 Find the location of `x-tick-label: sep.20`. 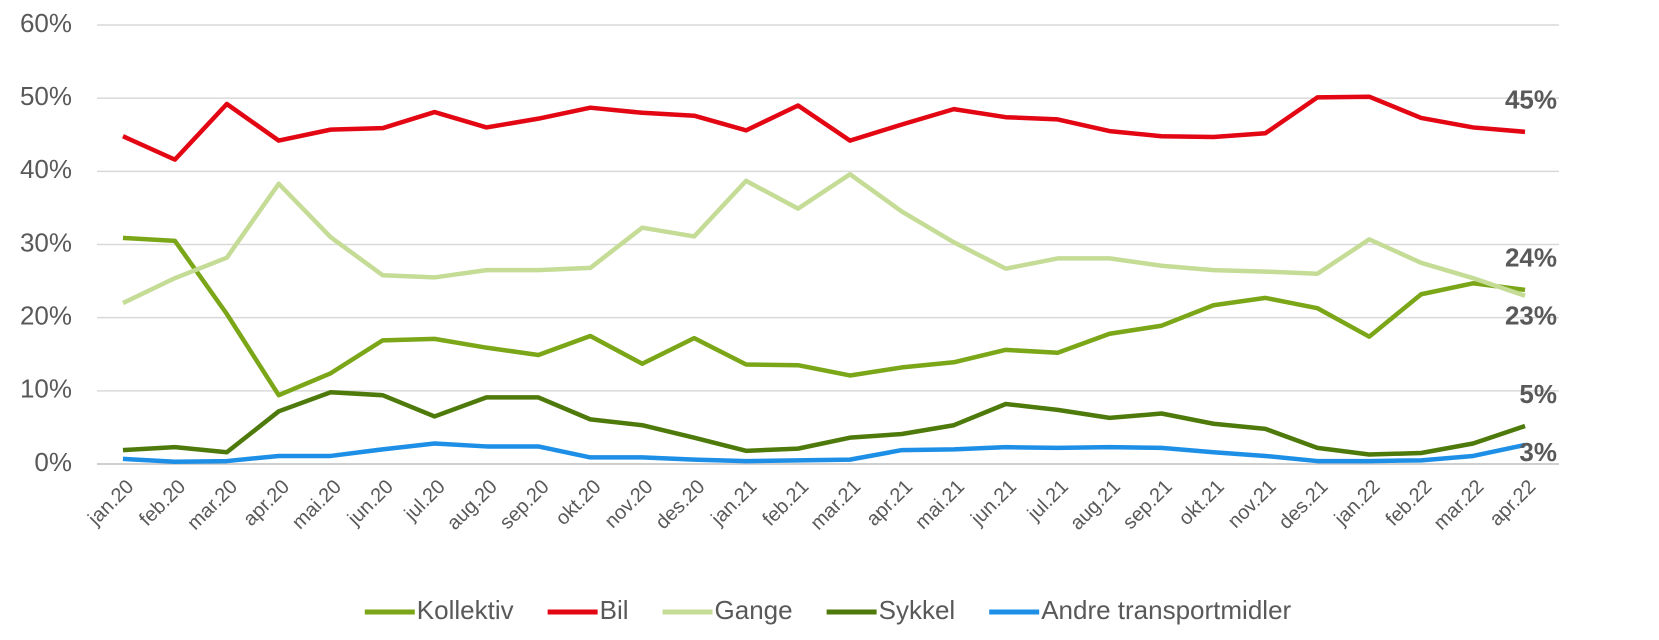

x-tick-label: sep.20 is located at coordinates (525, 505).